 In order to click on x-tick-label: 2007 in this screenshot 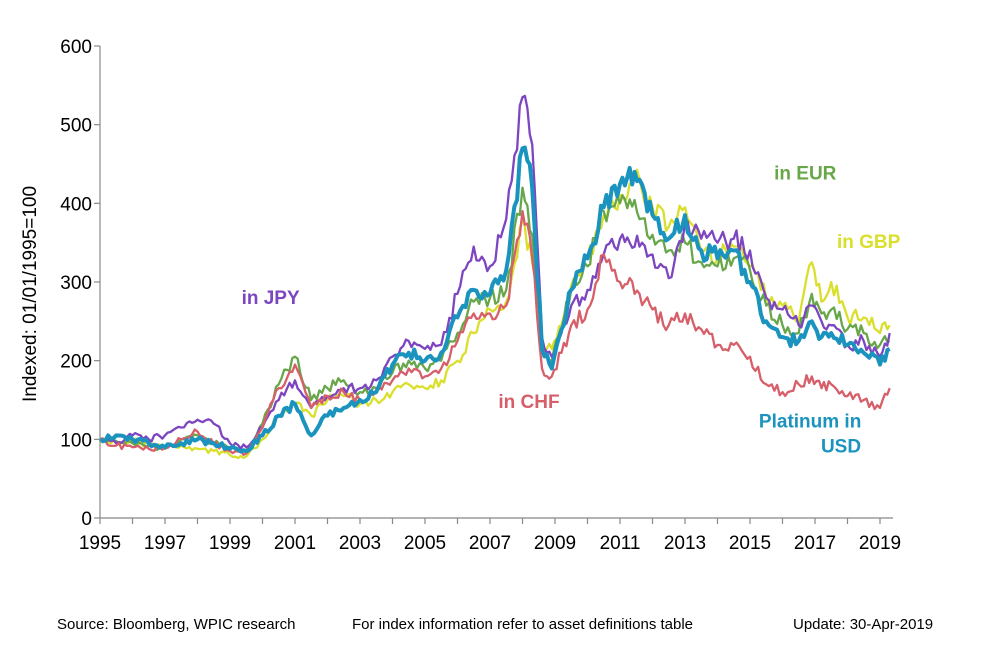, I will do `click(490, 543)`.